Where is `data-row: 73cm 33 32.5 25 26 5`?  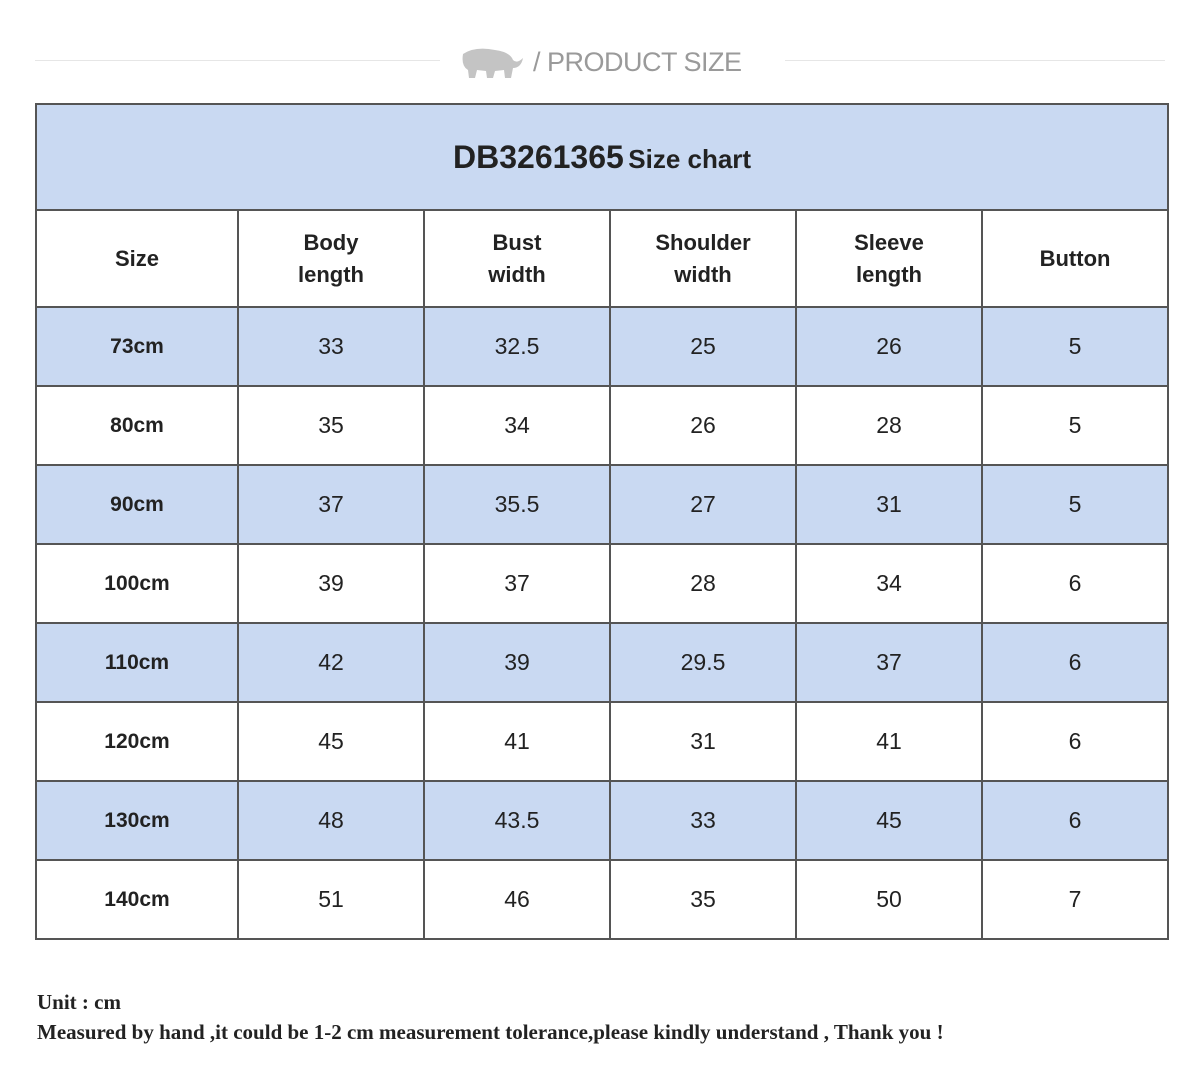
data-row: 73cm 33 32.5 25 26 5 is located at coordinates (602, 346).